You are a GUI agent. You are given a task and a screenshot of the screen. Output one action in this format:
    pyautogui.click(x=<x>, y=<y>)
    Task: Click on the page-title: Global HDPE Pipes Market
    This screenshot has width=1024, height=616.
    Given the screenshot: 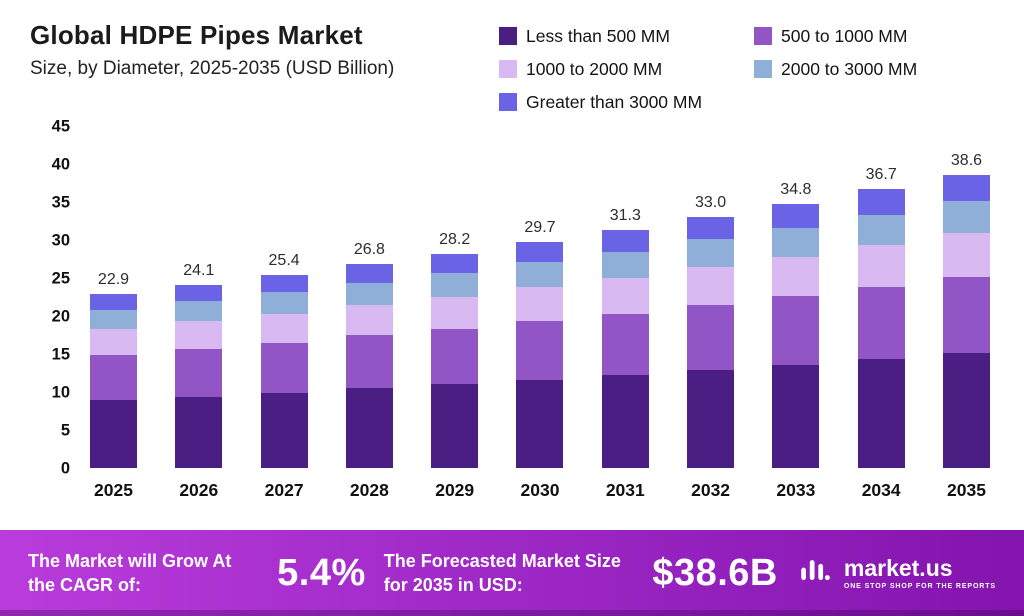 What is the action you would take?
    pyautogui.click(x=196, y=35)
    